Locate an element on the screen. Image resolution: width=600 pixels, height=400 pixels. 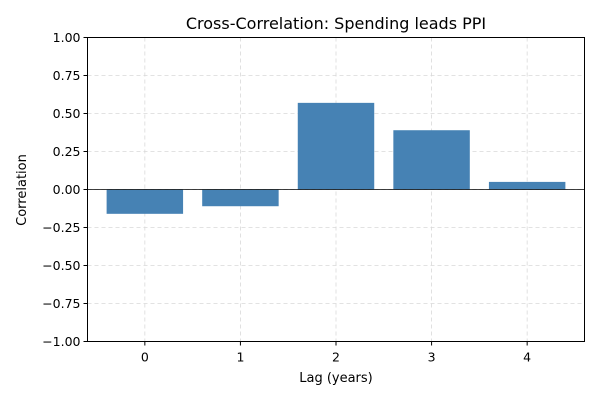
x-tick-label: 2 is located at coordinates (336, 357).